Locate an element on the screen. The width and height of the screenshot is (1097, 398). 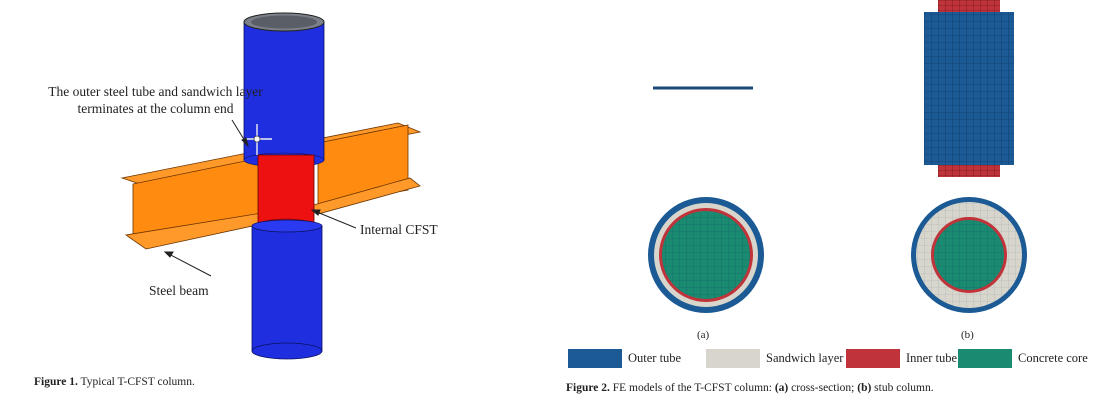
steel-beam is located at coordinates (271, 186).